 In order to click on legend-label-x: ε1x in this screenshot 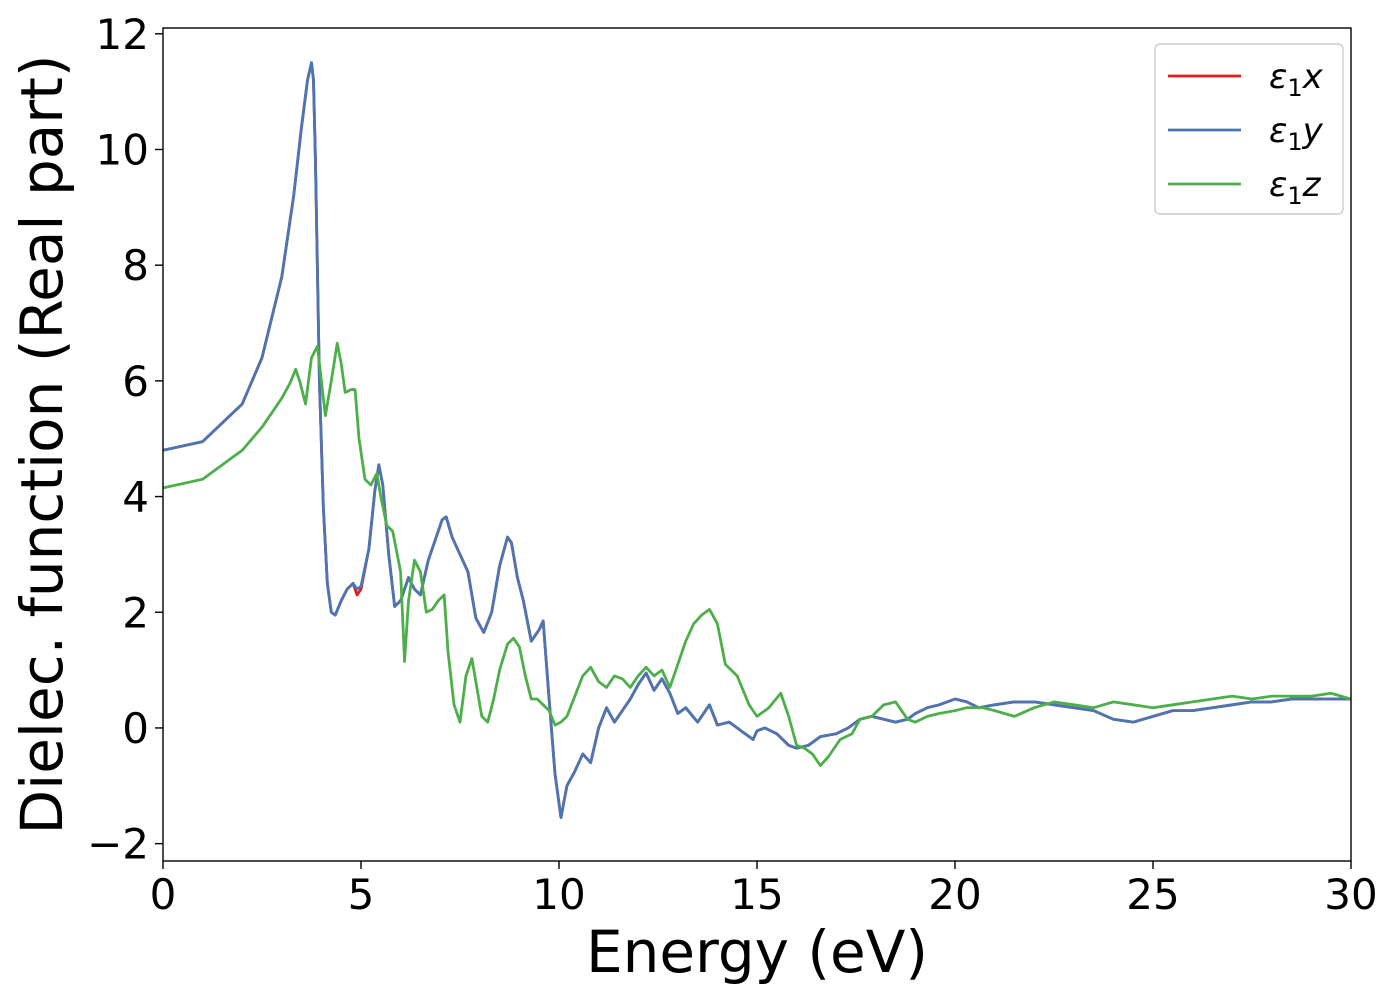, I will do `click(1296, 79)`.